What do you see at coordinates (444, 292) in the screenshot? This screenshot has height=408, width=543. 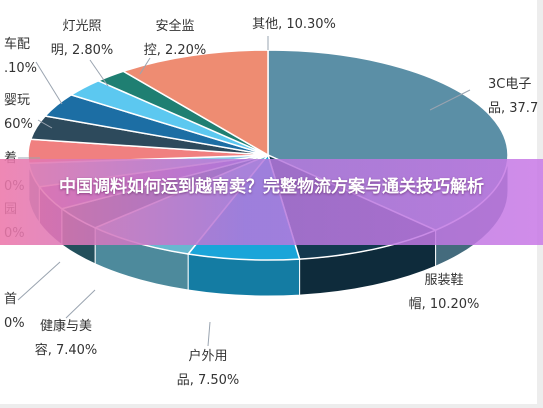 I see `slice-label-1: 服装鞋帽, 10.20%` at bounding box center [444, 292].